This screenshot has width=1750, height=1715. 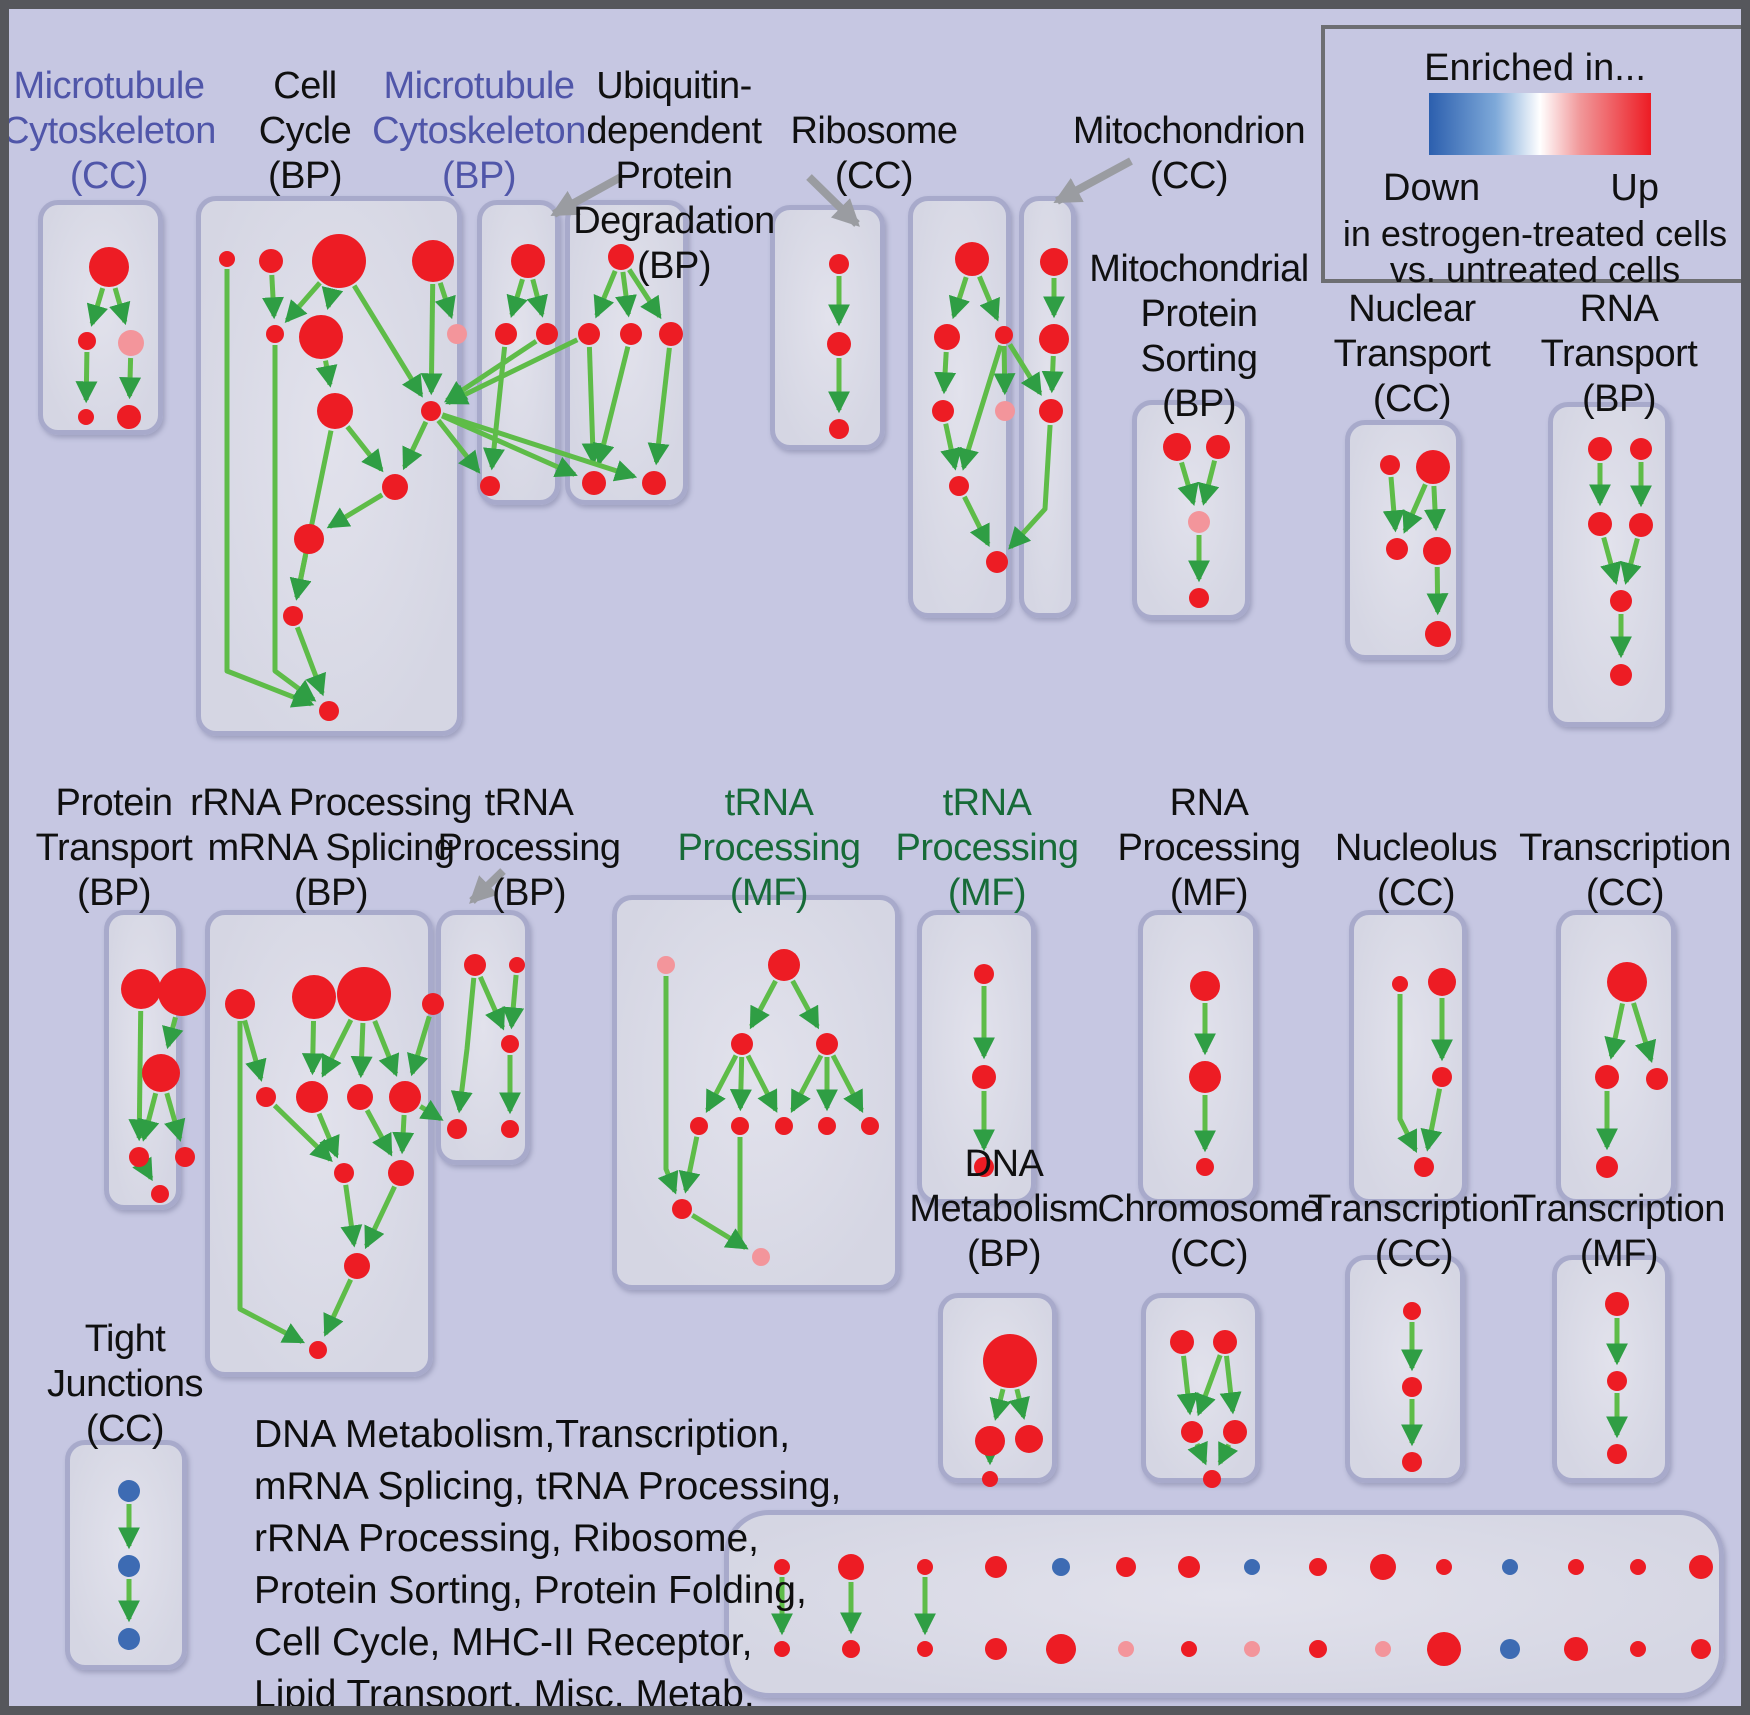 I want to click on group-label-line: Processing, so click(x=1209, y=848).